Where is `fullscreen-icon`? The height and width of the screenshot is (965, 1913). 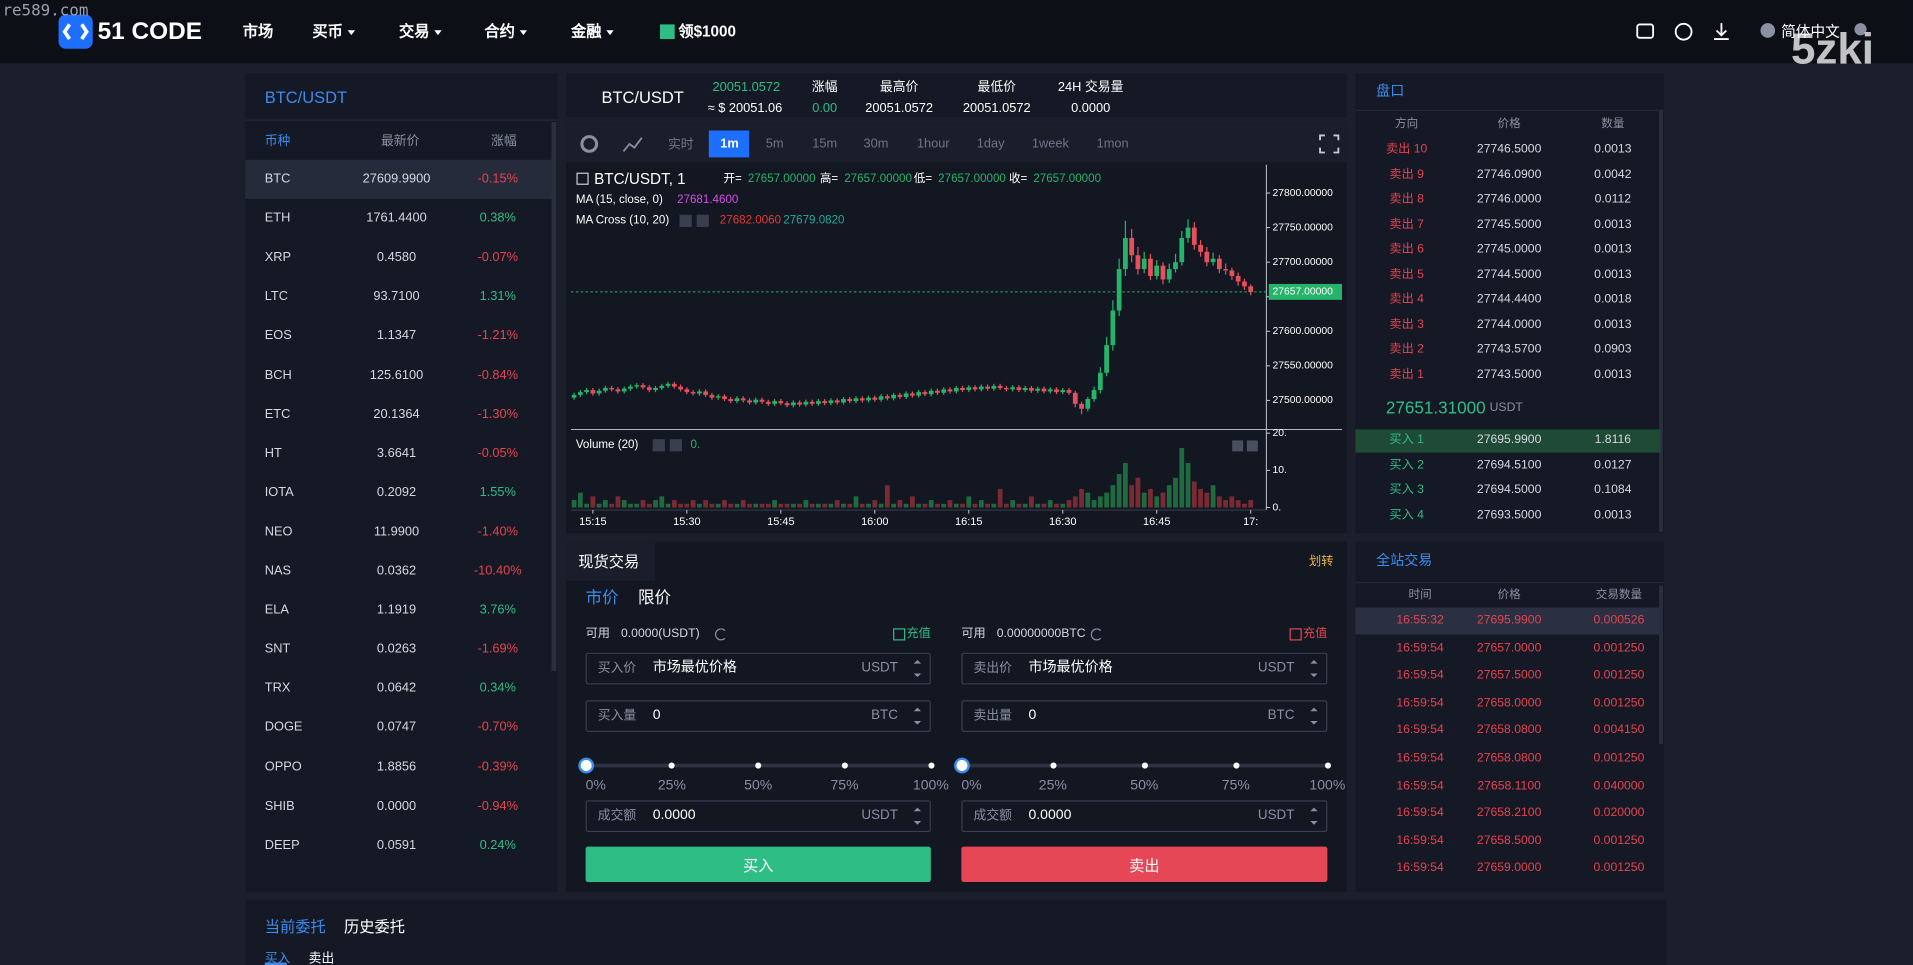 fullscreen-icon is located at coordinates (1329, 144).